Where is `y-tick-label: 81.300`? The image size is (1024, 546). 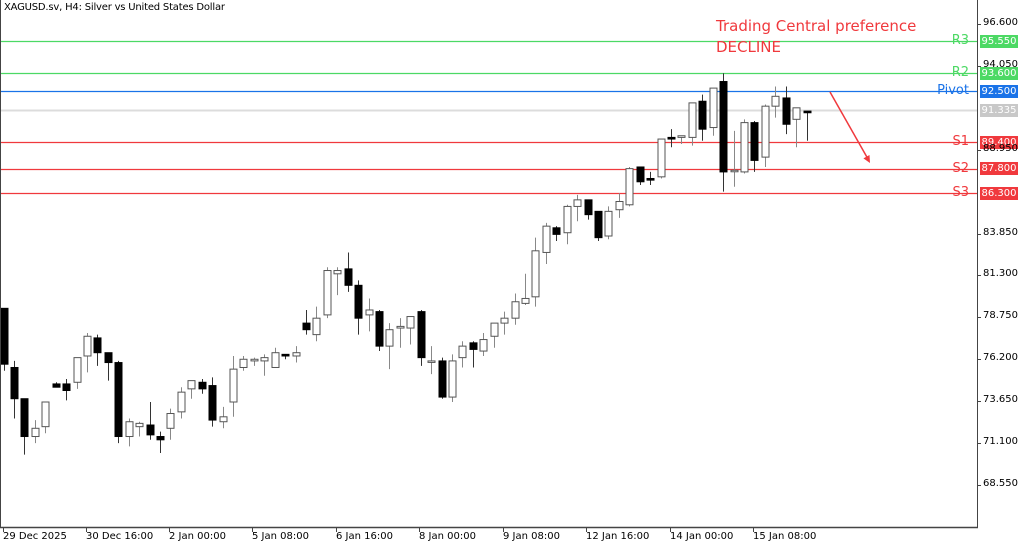 y-tick-label: 81.300 is located at coordinates (1000, 274).